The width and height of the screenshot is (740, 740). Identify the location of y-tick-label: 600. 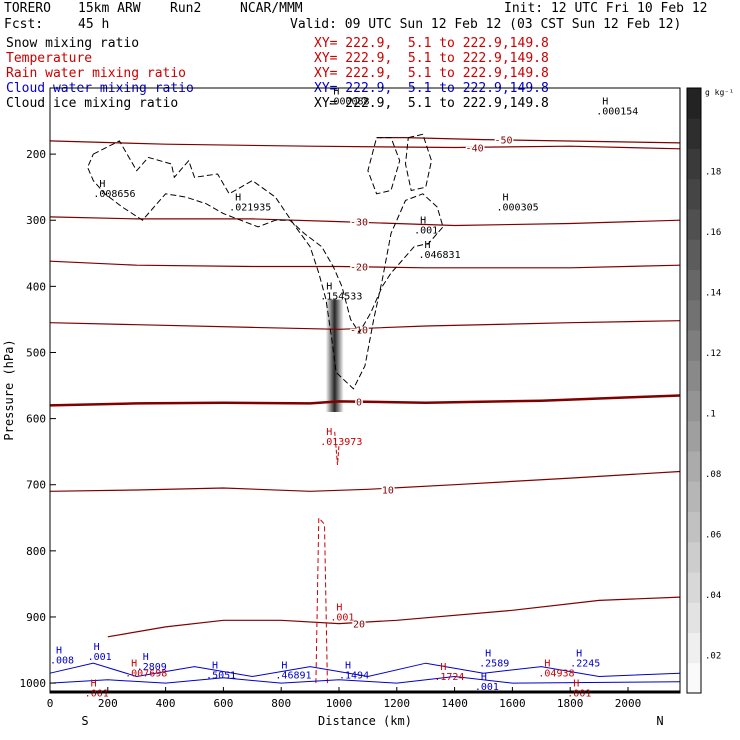
(36, 419).